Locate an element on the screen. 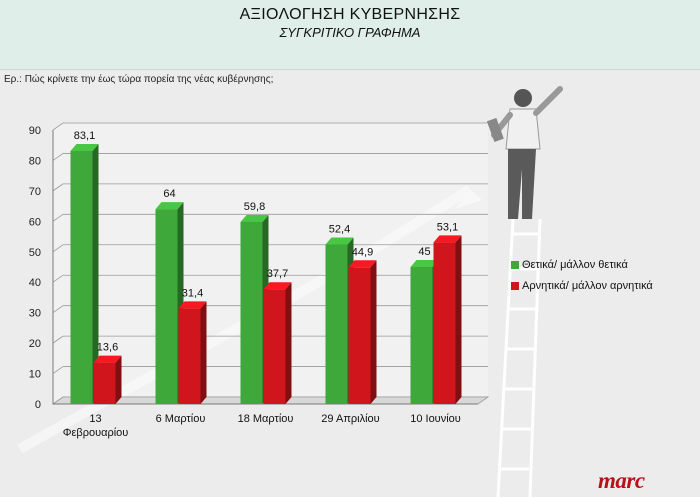 The image size is (700, 497). data-label: 37,7 is located at coordinates (277, 274).